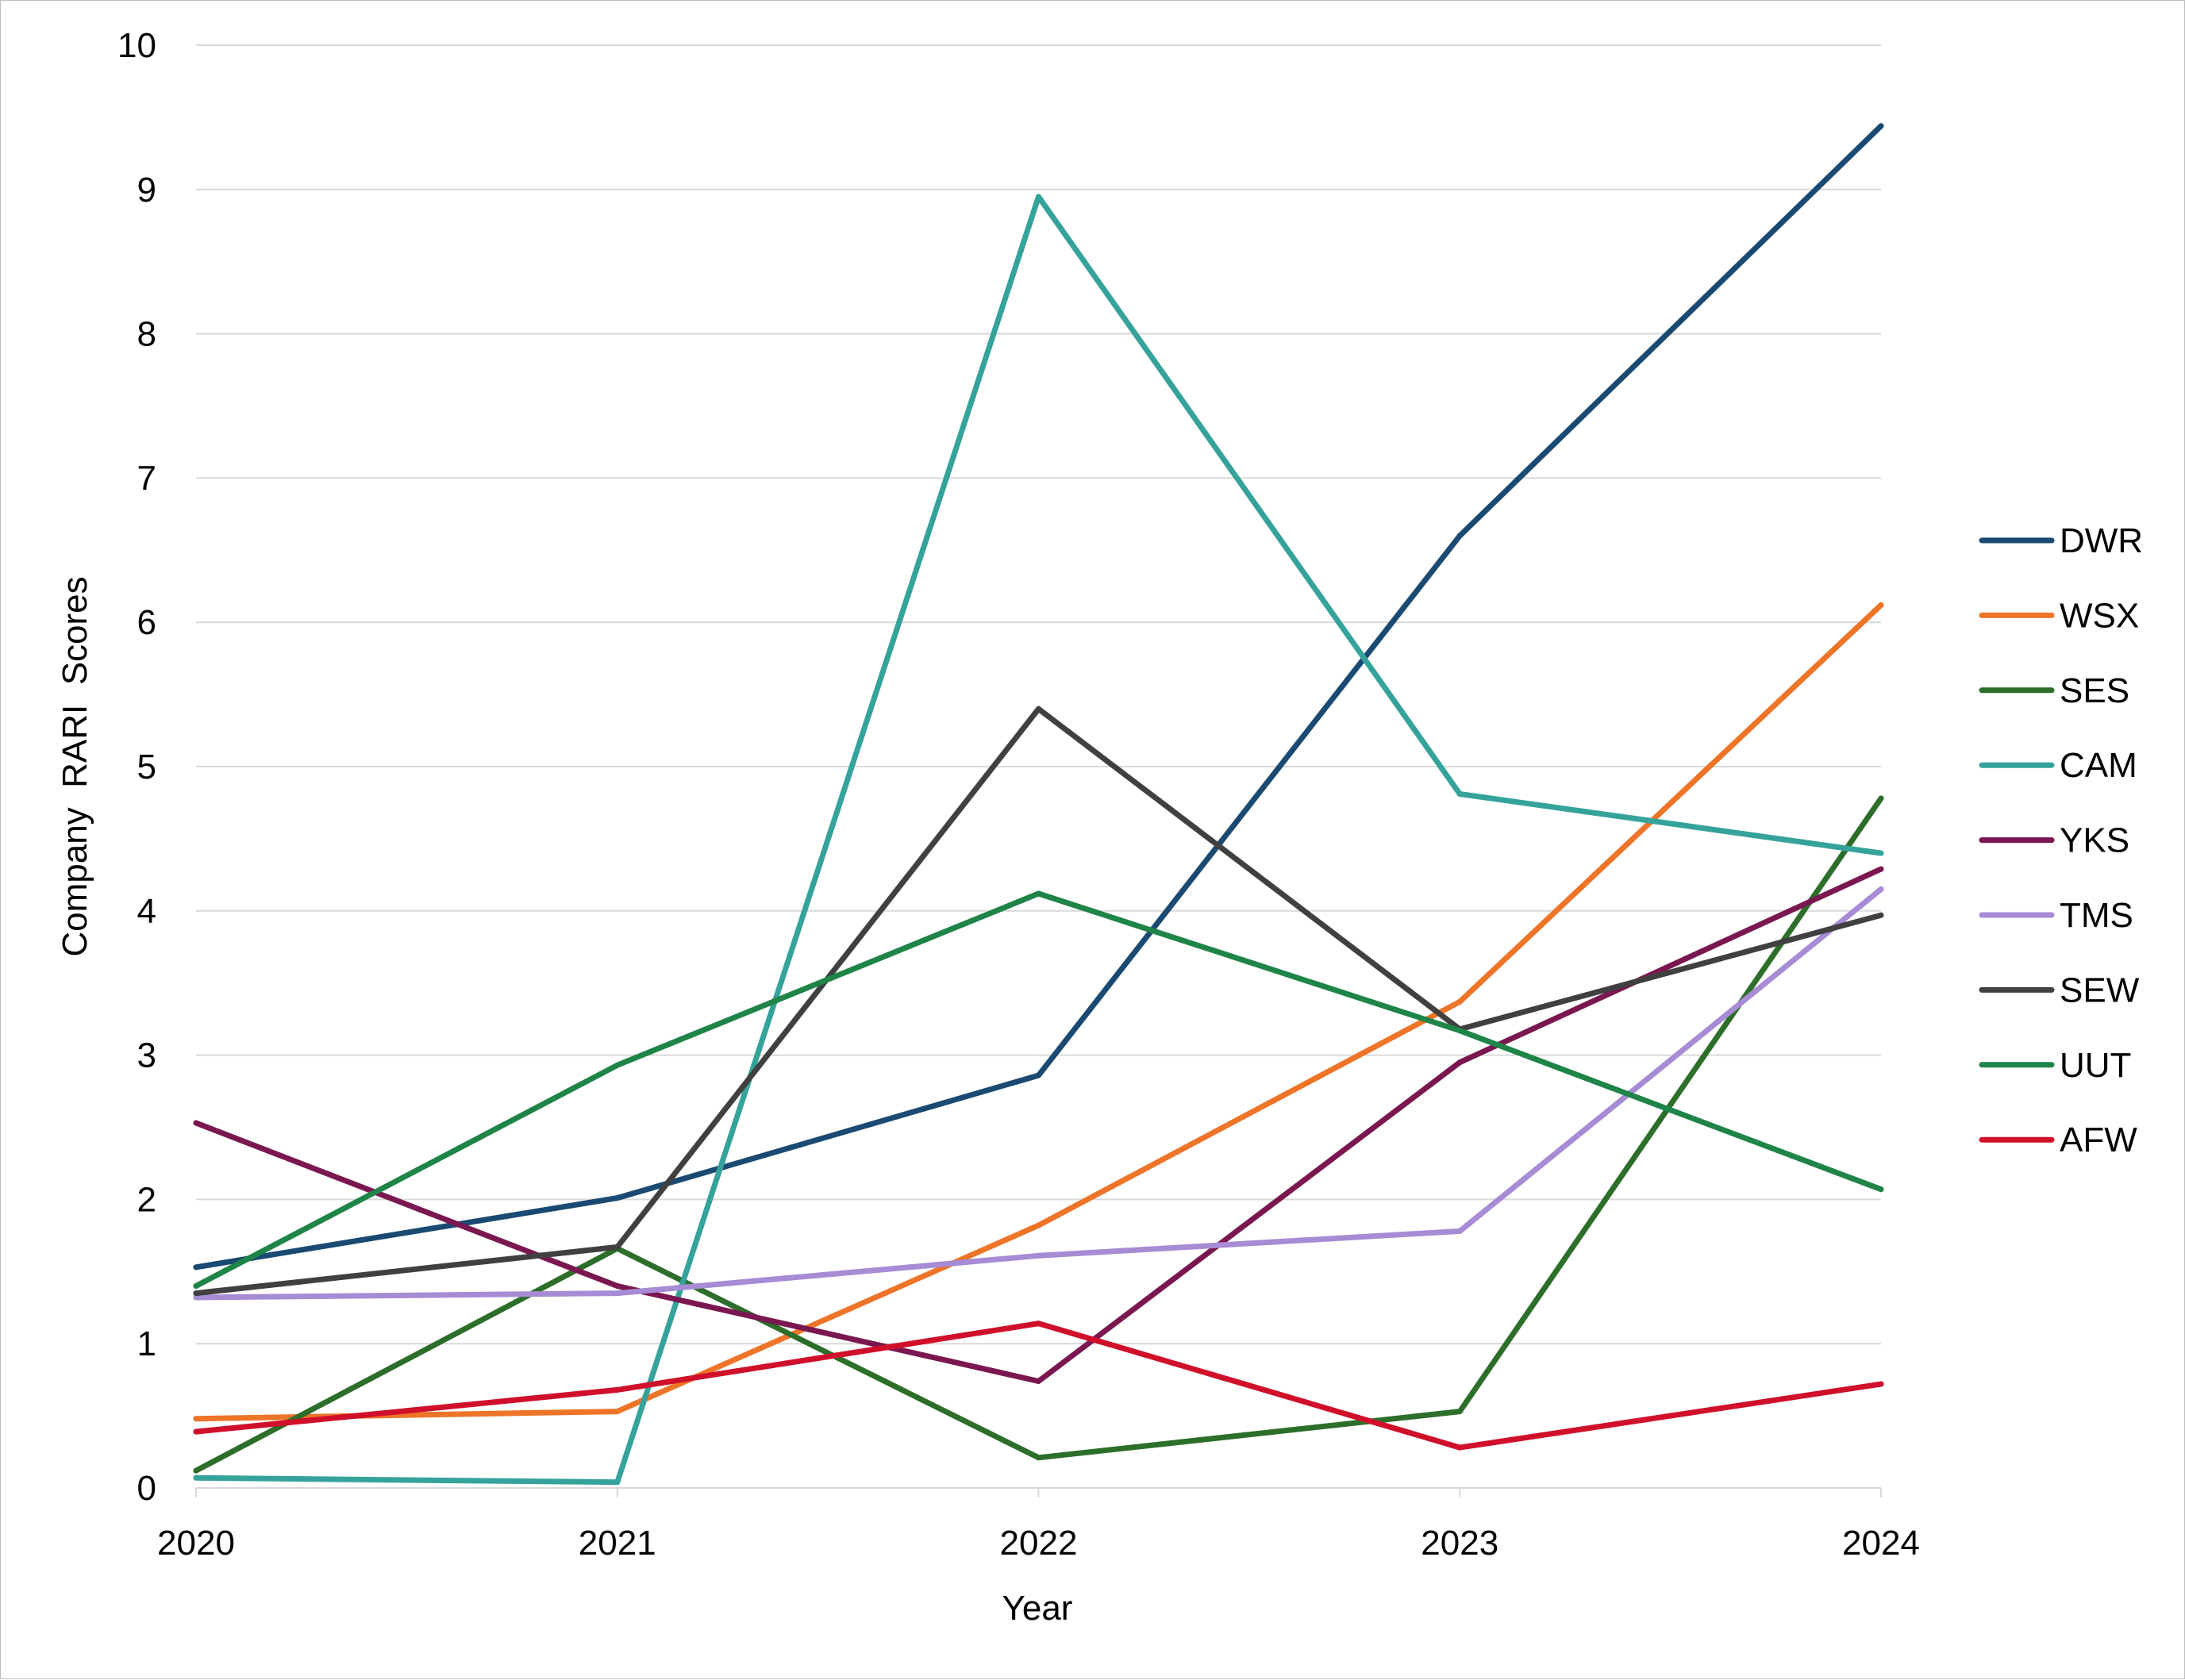 Image resolution: width=2185 pixels, height=1680 pixels. I want to click on y-tick-label: 0, so click(146, 1488).